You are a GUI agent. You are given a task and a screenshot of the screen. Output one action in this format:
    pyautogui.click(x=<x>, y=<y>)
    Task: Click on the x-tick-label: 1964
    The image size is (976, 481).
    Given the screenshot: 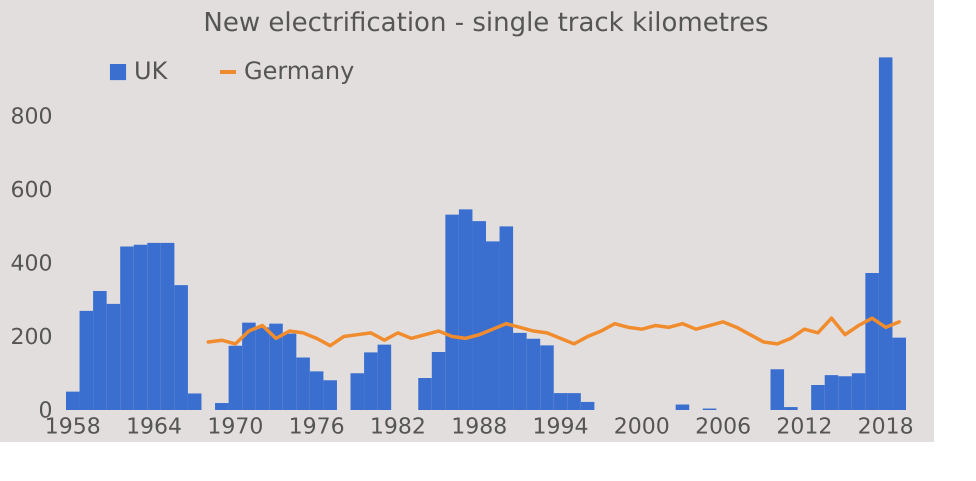 What is the action you would take?
    pyautogui.click(x=154, y=427)
    